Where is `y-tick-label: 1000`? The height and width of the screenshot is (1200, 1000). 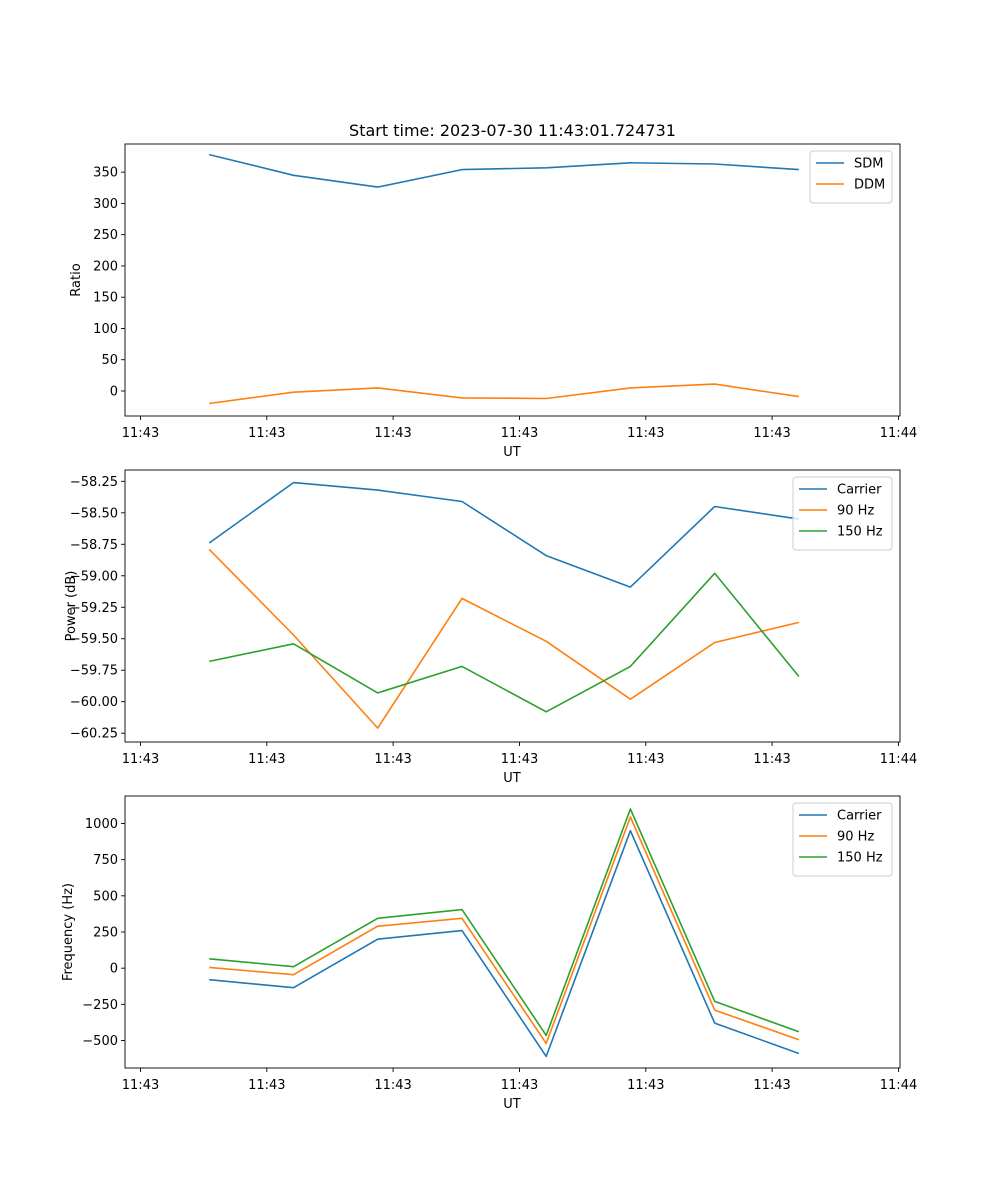
y-tick-label: 1000 is located at coordinates (101, 824).